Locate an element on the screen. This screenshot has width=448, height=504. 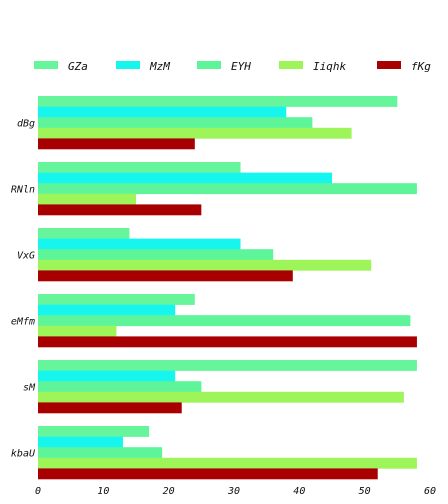
bar-VxG-MzM is located at coordinates (139, 244).